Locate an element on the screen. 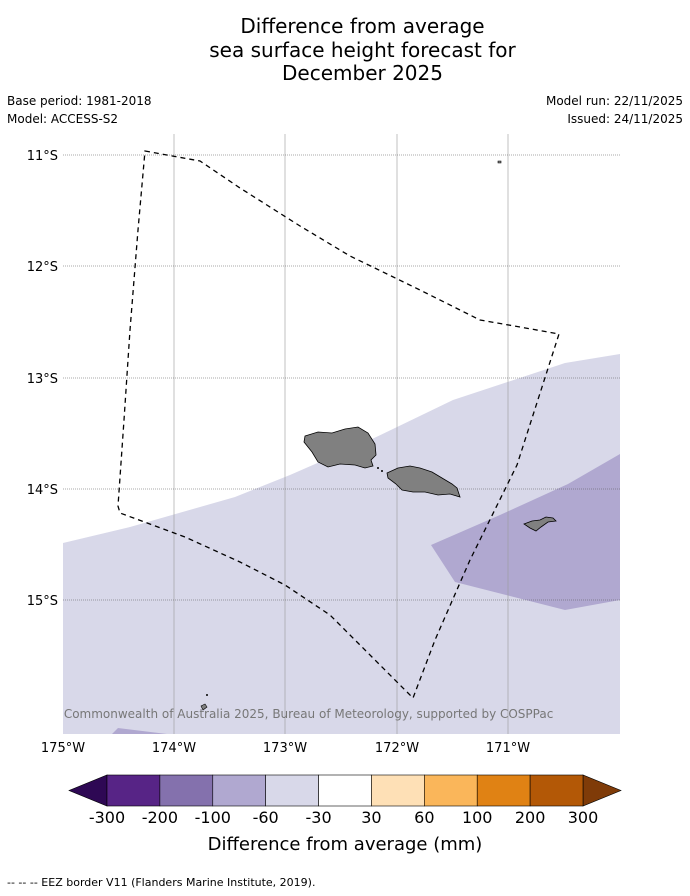 The width and height of the screenshot is (690, 896). lon-labels: 175°W 174°W 173°W 172°W 171°W is located at coordinates (285, 748).